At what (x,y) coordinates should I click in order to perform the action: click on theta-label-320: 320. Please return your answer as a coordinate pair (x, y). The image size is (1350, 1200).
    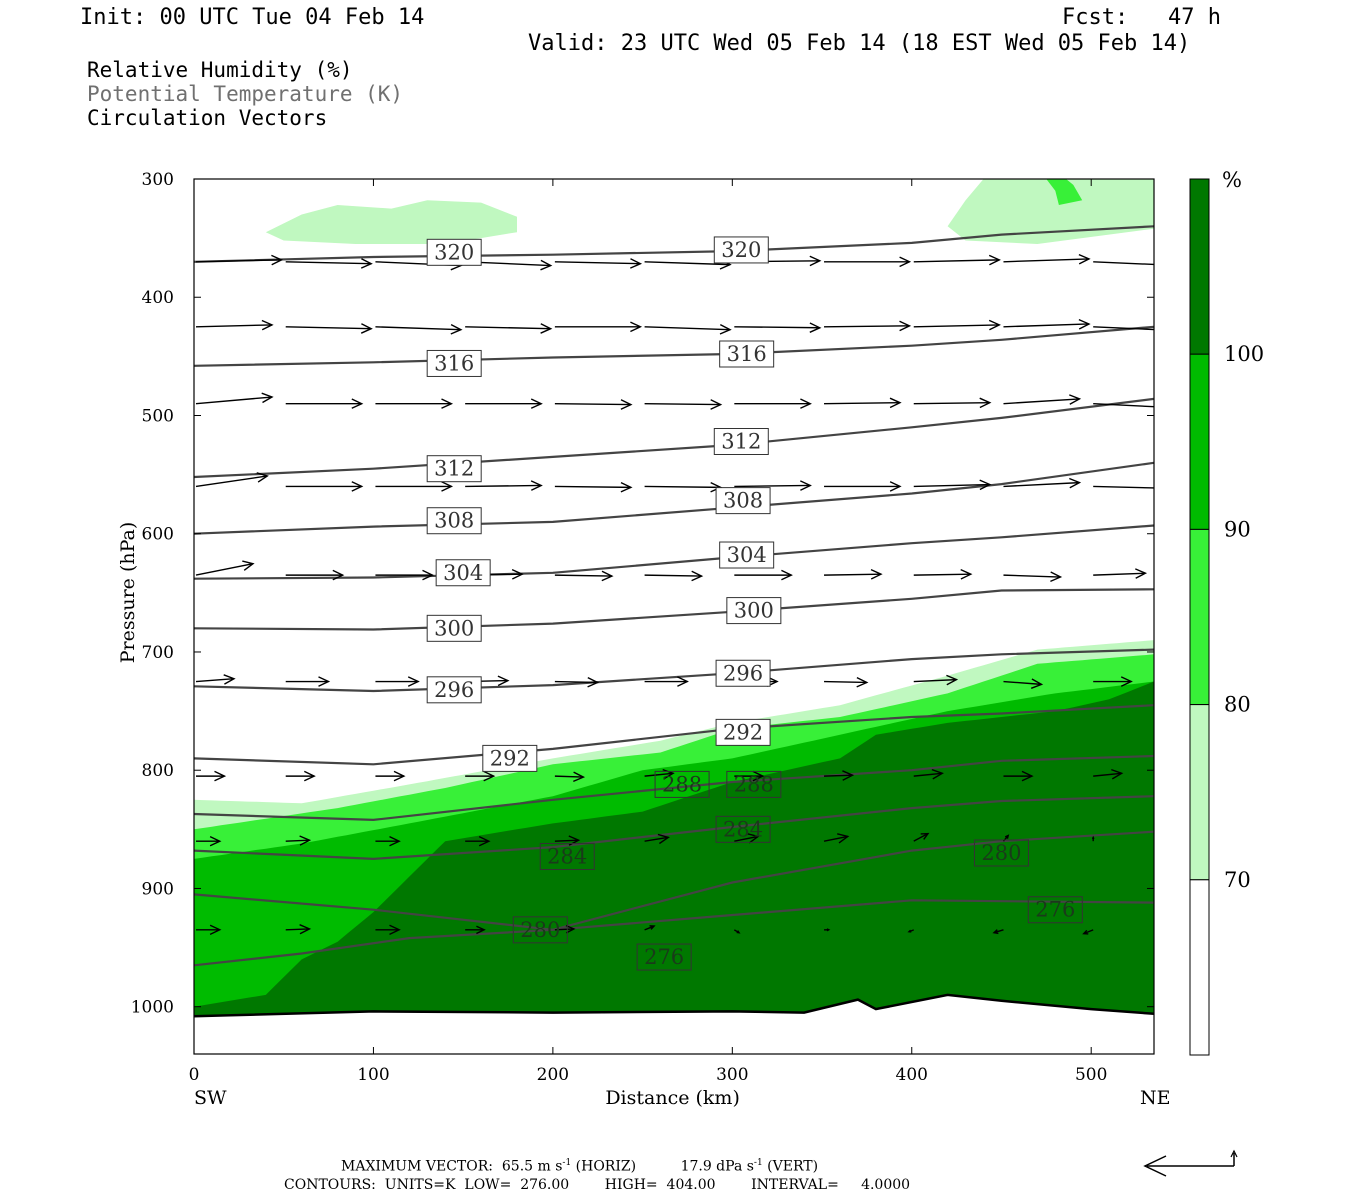
    Looking at the image, I should click on (741, 250).